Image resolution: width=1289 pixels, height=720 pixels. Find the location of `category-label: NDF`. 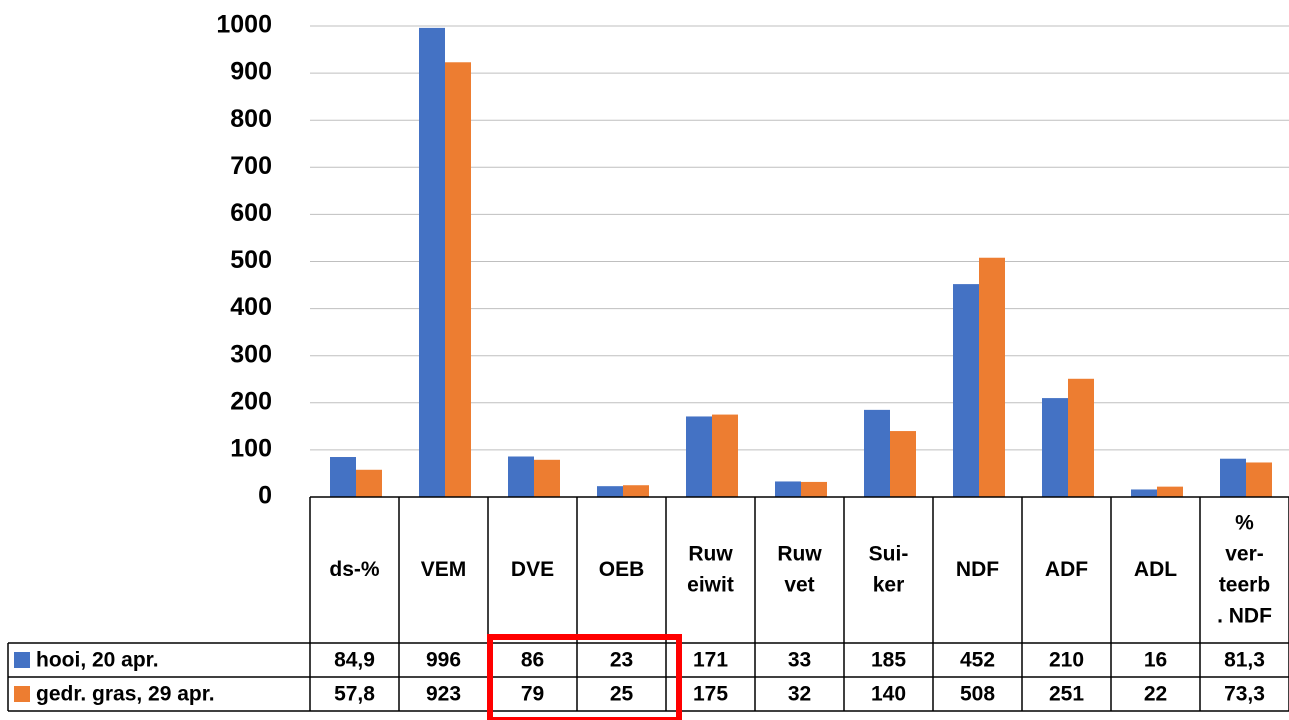

category-label: NDF is located at coordinates (977, 569).